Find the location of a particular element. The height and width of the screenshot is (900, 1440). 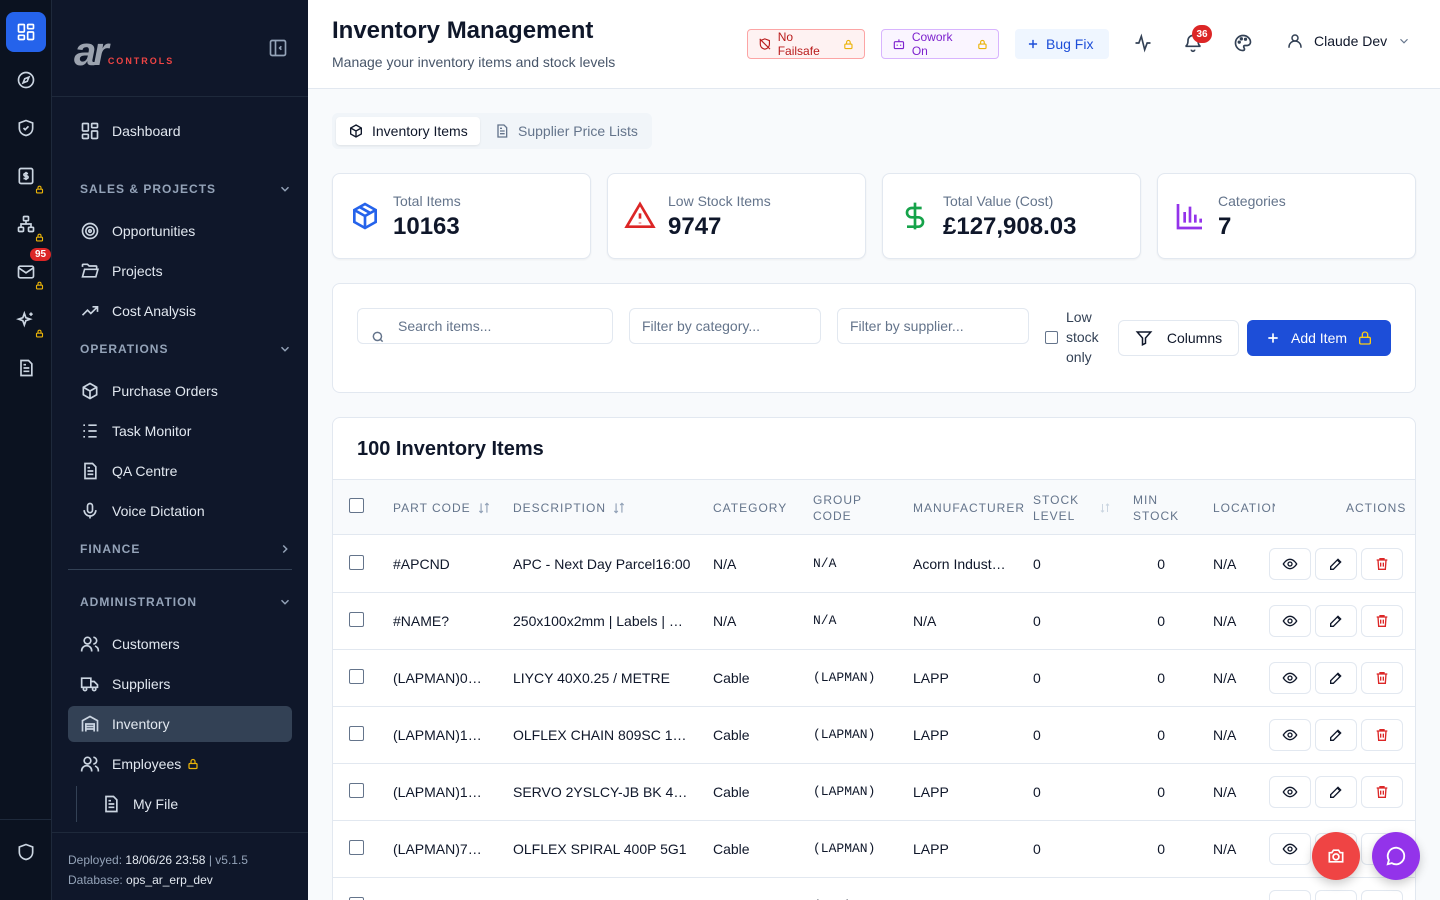

no-failsafe-badge: No Failsafe is located at coordinates (806, 44).